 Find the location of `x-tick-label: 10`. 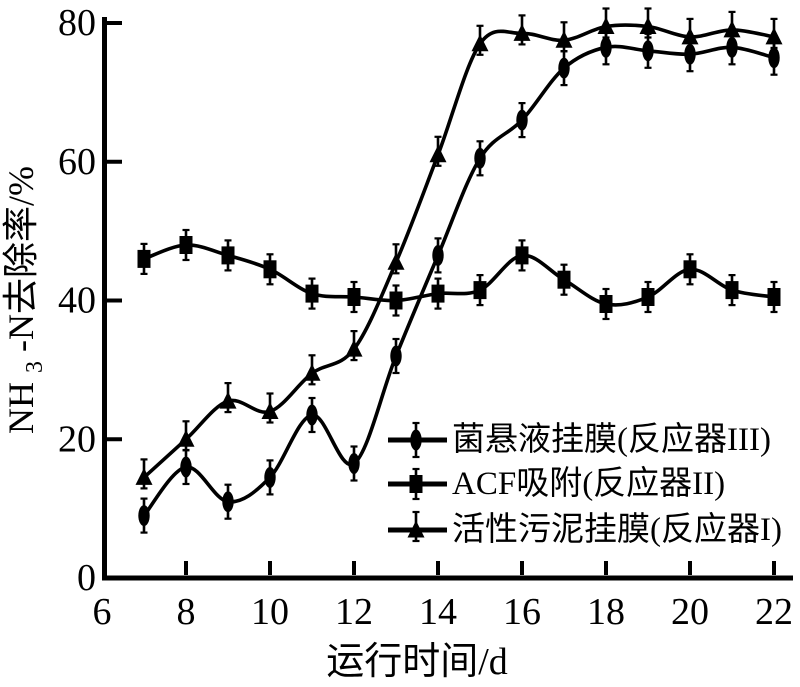

x-tick-label: 10 is located at coordinates (270, 612).